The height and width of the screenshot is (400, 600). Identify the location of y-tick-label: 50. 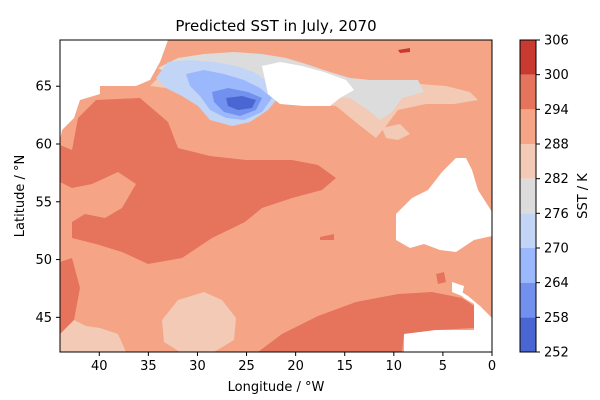
(43, 260).